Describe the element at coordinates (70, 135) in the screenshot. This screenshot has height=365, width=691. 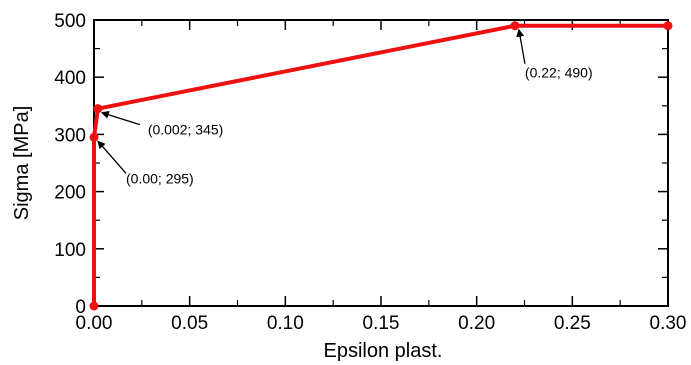
I see `y-tick-label: 300` at that location.